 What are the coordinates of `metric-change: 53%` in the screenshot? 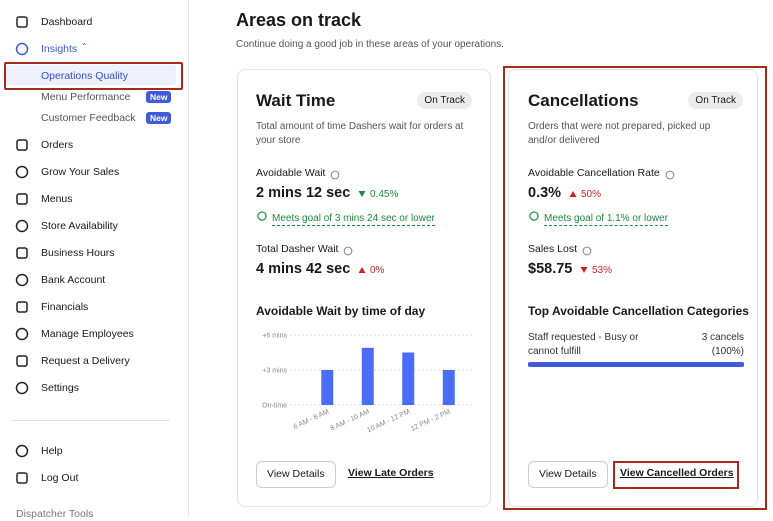 It's located at (602, 270).